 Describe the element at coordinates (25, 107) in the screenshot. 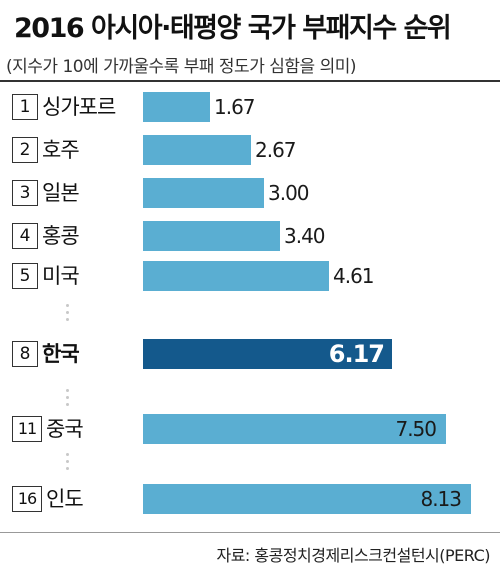

I see `rank-badge: 1` at that location.